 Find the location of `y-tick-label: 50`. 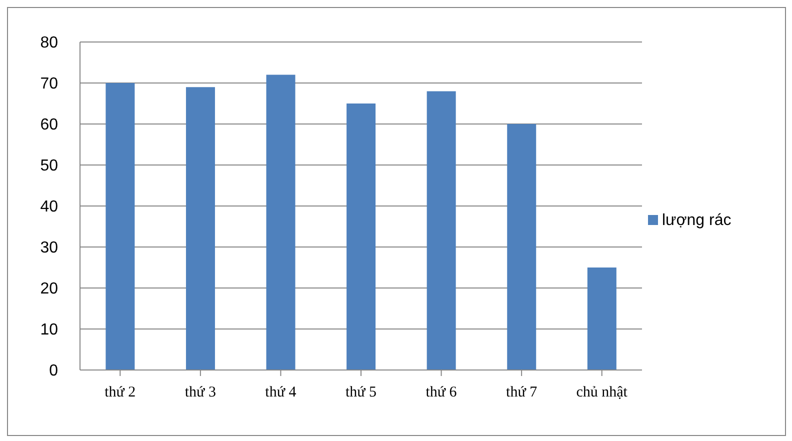

y-tick-label: 50 is located at coordinates (49, 166).